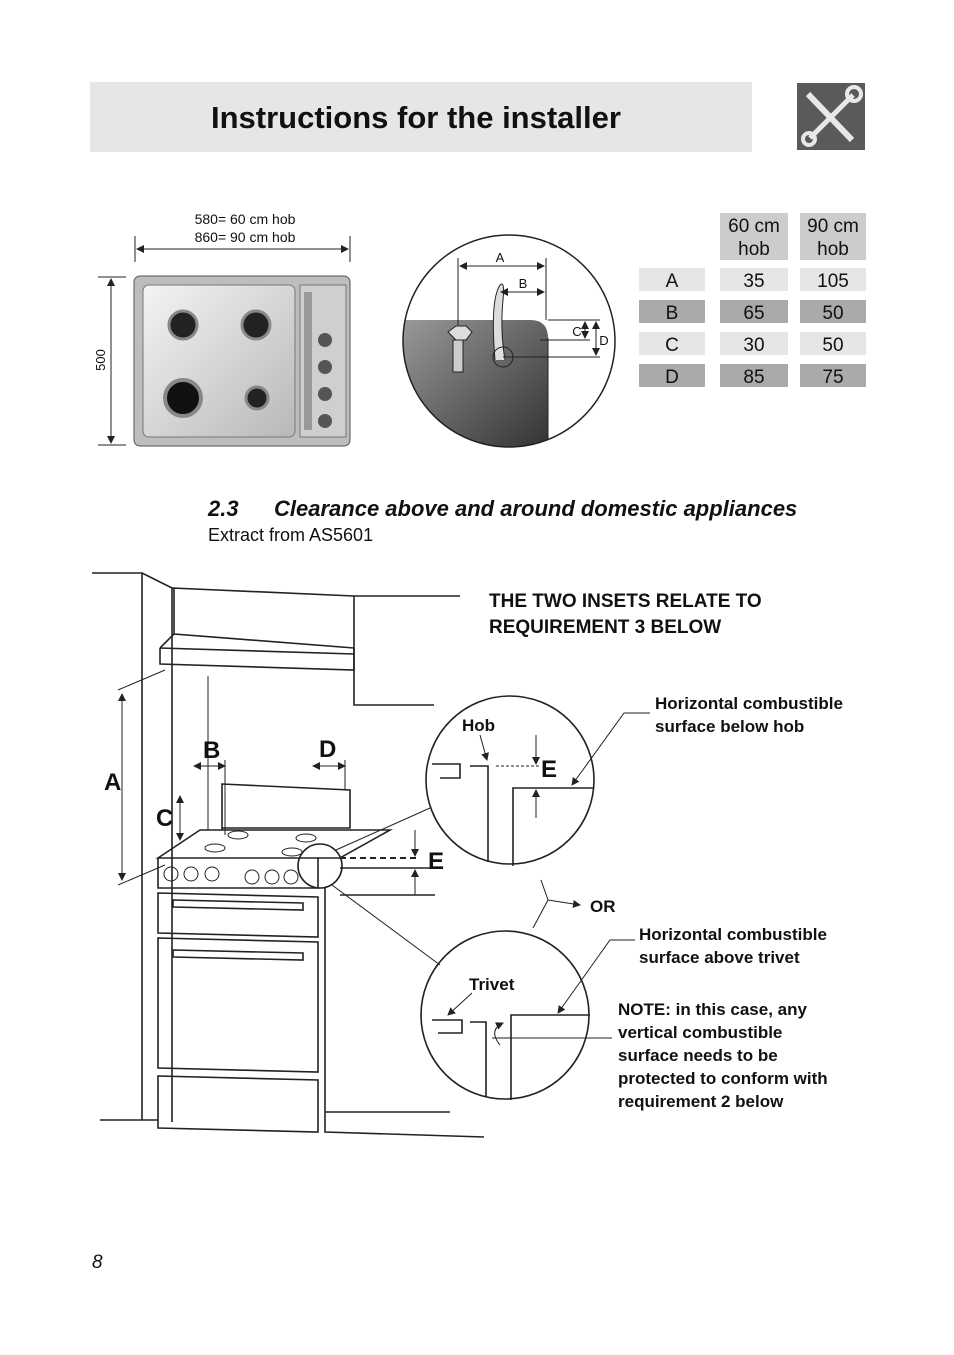  Describe the element at coordinates (549, 769) in the screenshot. I see `inset-dimension: E` at that location.